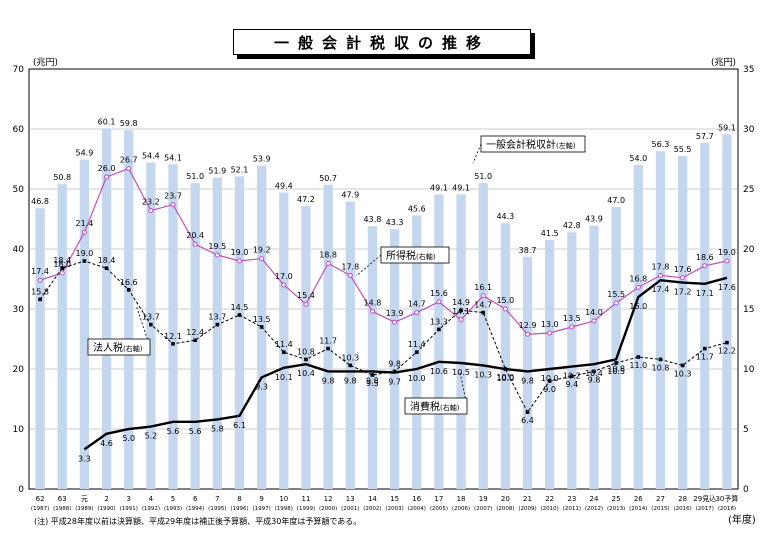 The width and height of the screenshot is (780, 538). What do you see at coordinates (704, 498) in the screenshot?
I see `x-tick-label: 29見込` at bounding box center [704, 498].